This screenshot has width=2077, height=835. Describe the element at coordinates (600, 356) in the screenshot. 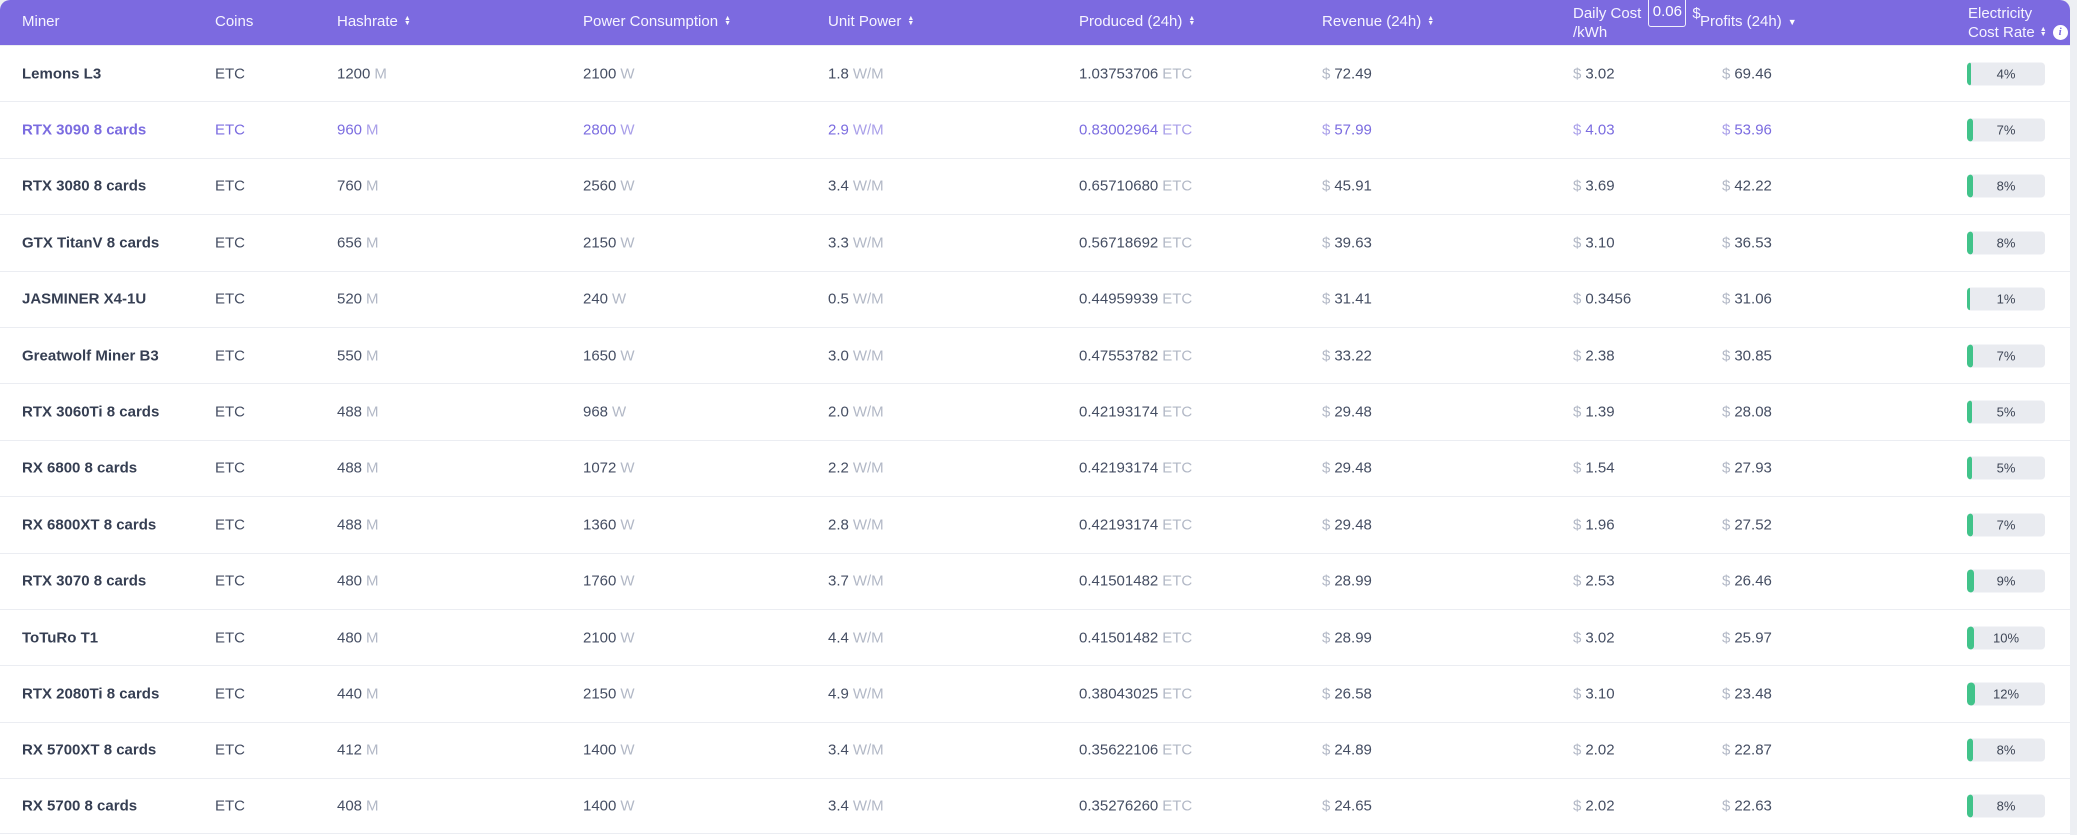

I see `power-value: 1650` at that location.